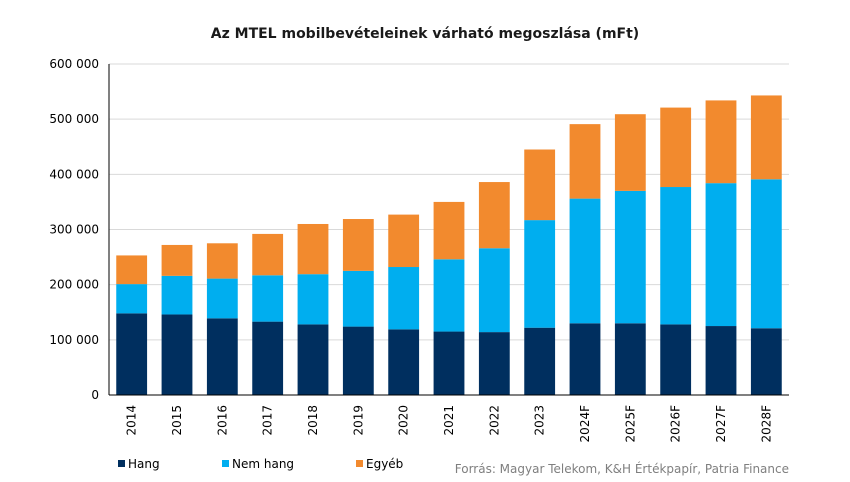 The image size is (850, 482). What do you see at coordinates (263, 464) in the screenshot?
I see `legend-label: Nem hang` at bounding box center [263, 464].